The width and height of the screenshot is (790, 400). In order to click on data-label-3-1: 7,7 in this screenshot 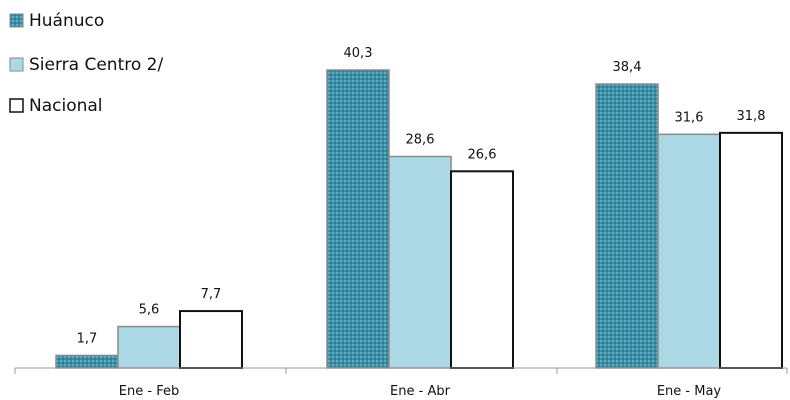, I will do `click(211, 294)`.